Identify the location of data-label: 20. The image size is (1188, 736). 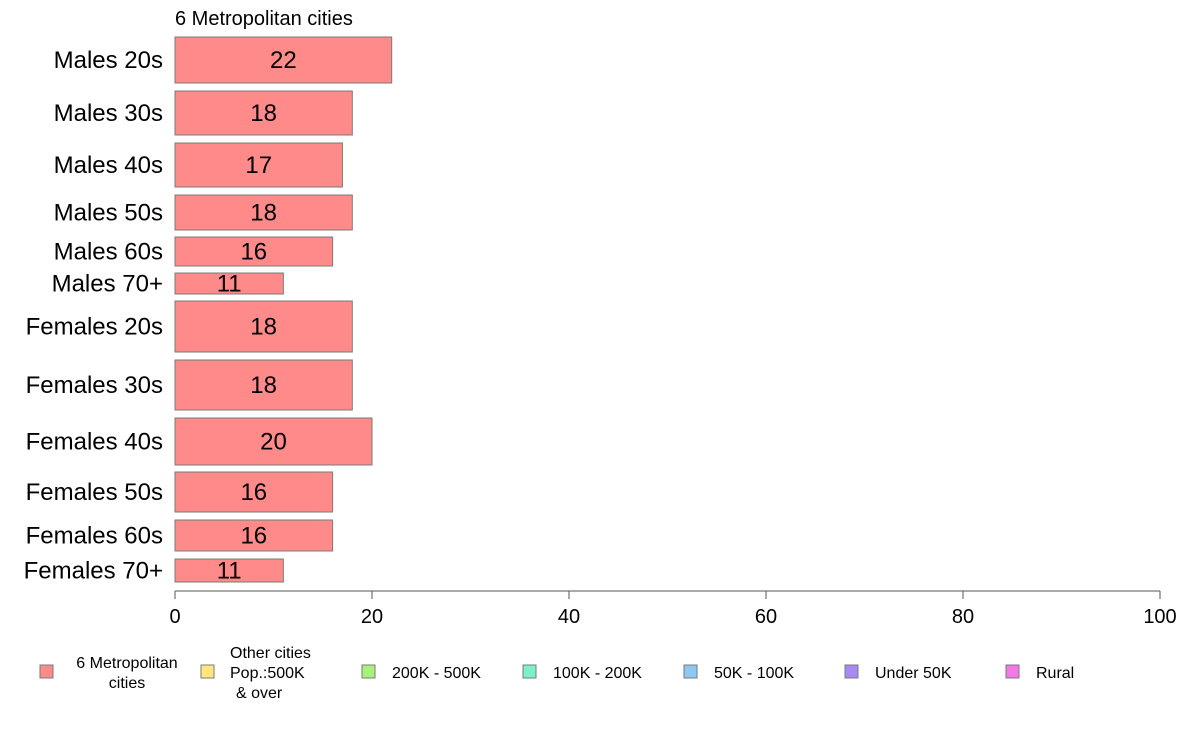
(273, 442).